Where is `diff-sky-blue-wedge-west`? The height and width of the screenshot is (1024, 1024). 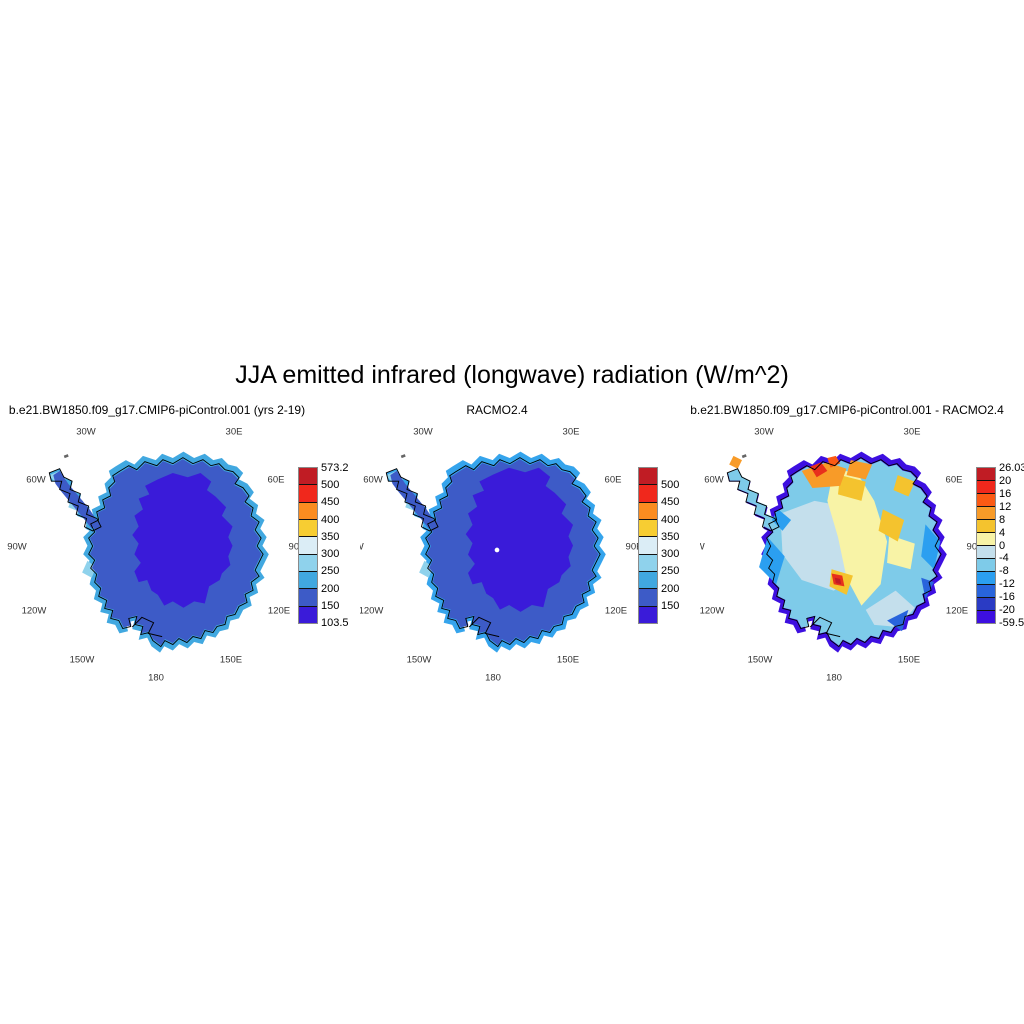 diff-sky-blue-wedge-west is located at coordinates (772, 561).